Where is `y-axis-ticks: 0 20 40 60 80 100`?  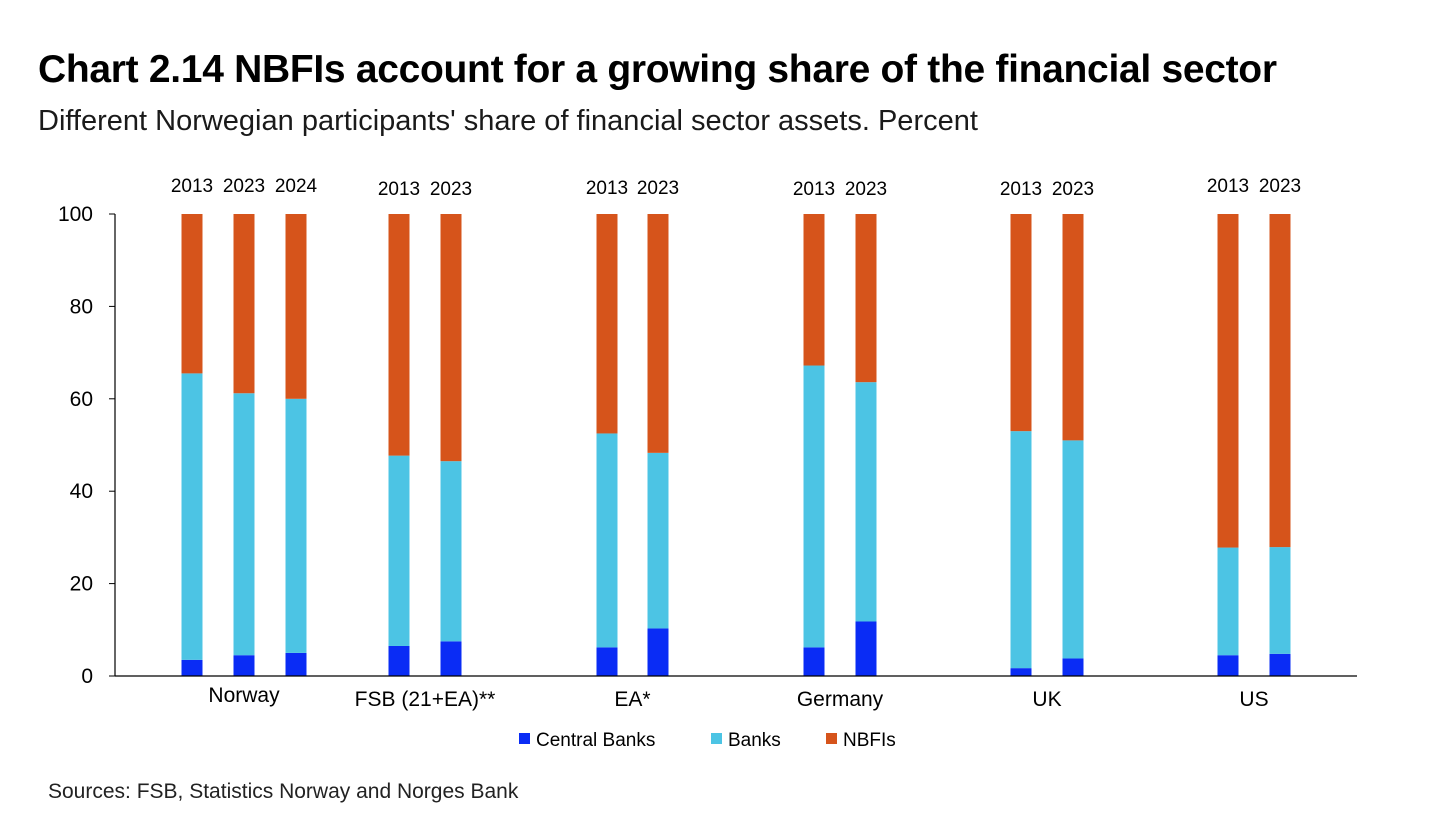
y-axis-ticks: 0 20 40 60 80 100 is located at coordinates (86, 445).